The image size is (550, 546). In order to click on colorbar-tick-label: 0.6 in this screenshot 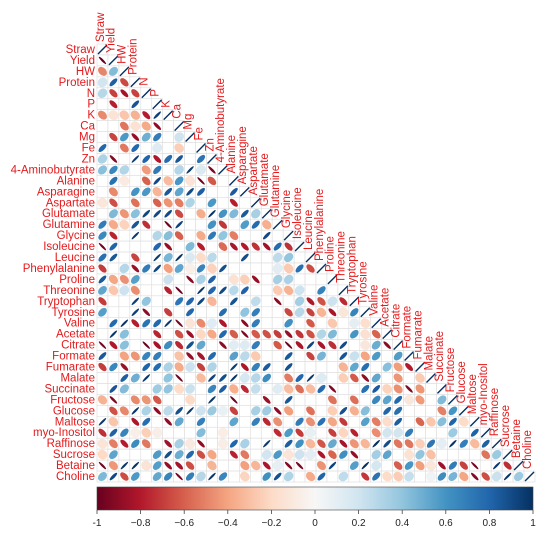, I will do `click(446, 523)`.